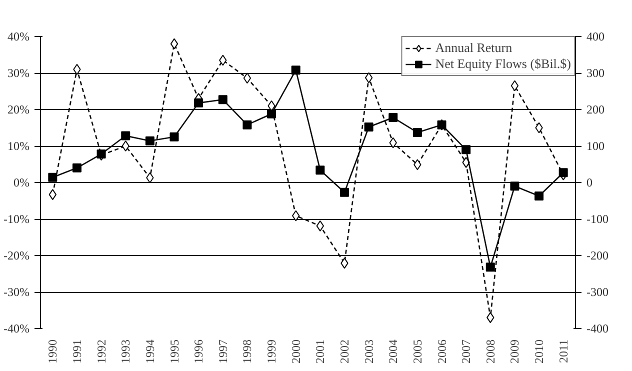  Describe the element at coordinates (320, 352) in the screenshot. I see `x-tick-label: 2001` at that location.